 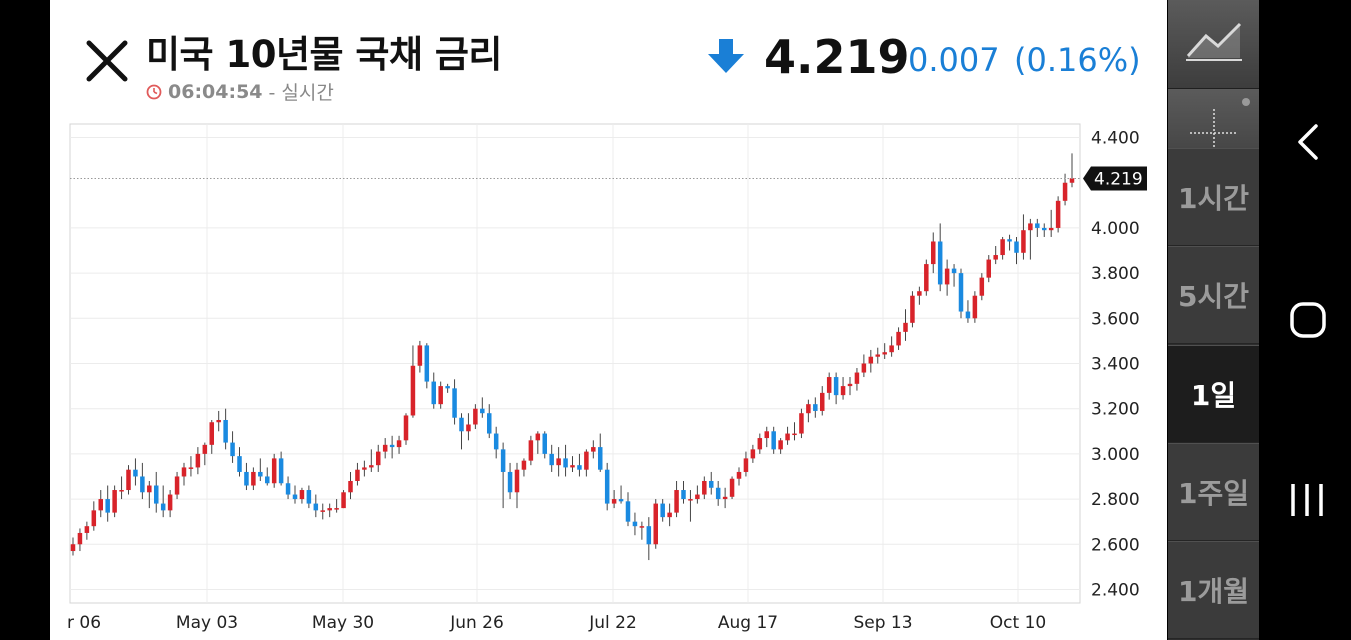 I want to click on y-tick-label: 4.400, so click(x=1115, y=139).